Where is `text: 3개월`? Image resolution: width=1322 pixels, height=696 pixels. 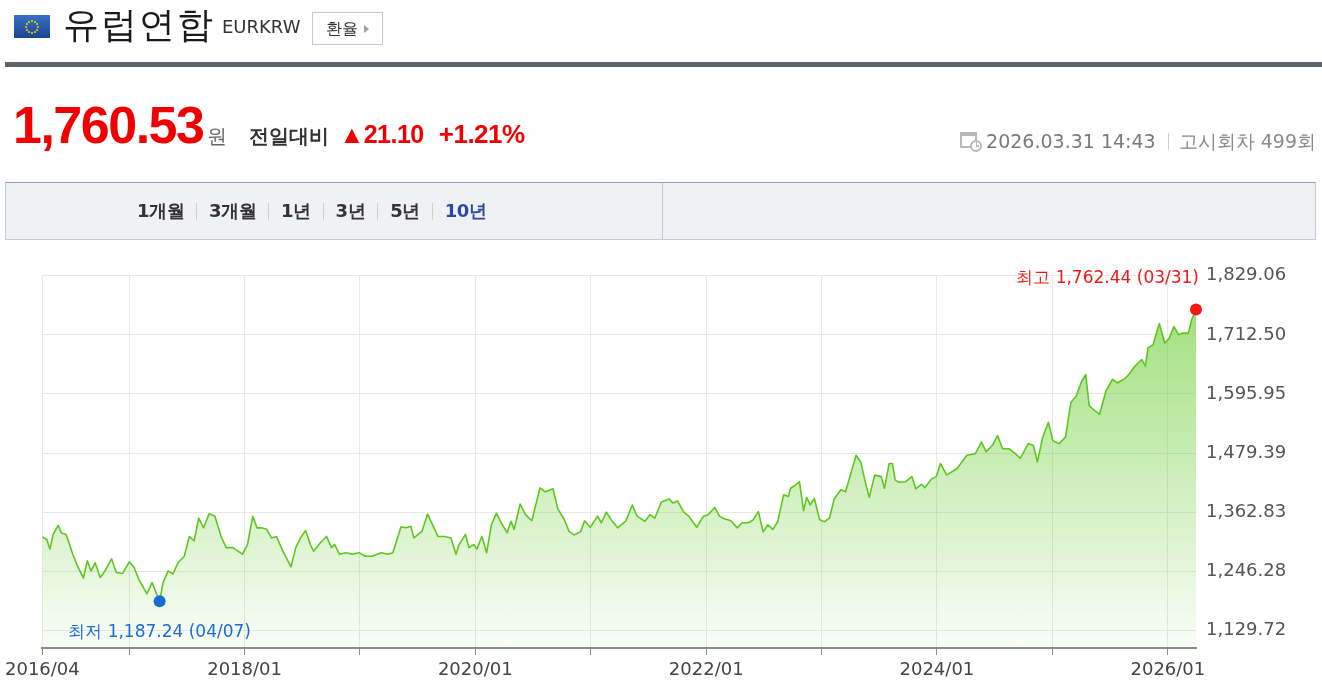
text: 3개월 is located at coordinates (233, 211).